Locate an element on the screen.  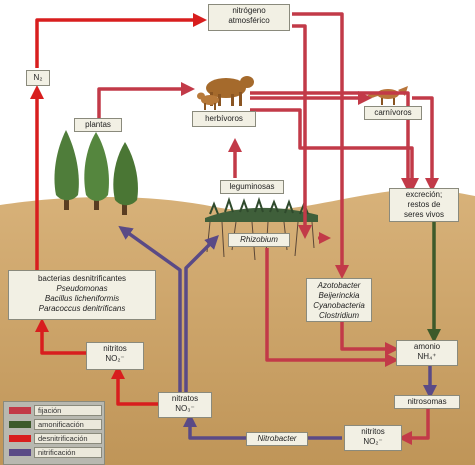
node-label: N₂ is located at coordinates (38, 77).